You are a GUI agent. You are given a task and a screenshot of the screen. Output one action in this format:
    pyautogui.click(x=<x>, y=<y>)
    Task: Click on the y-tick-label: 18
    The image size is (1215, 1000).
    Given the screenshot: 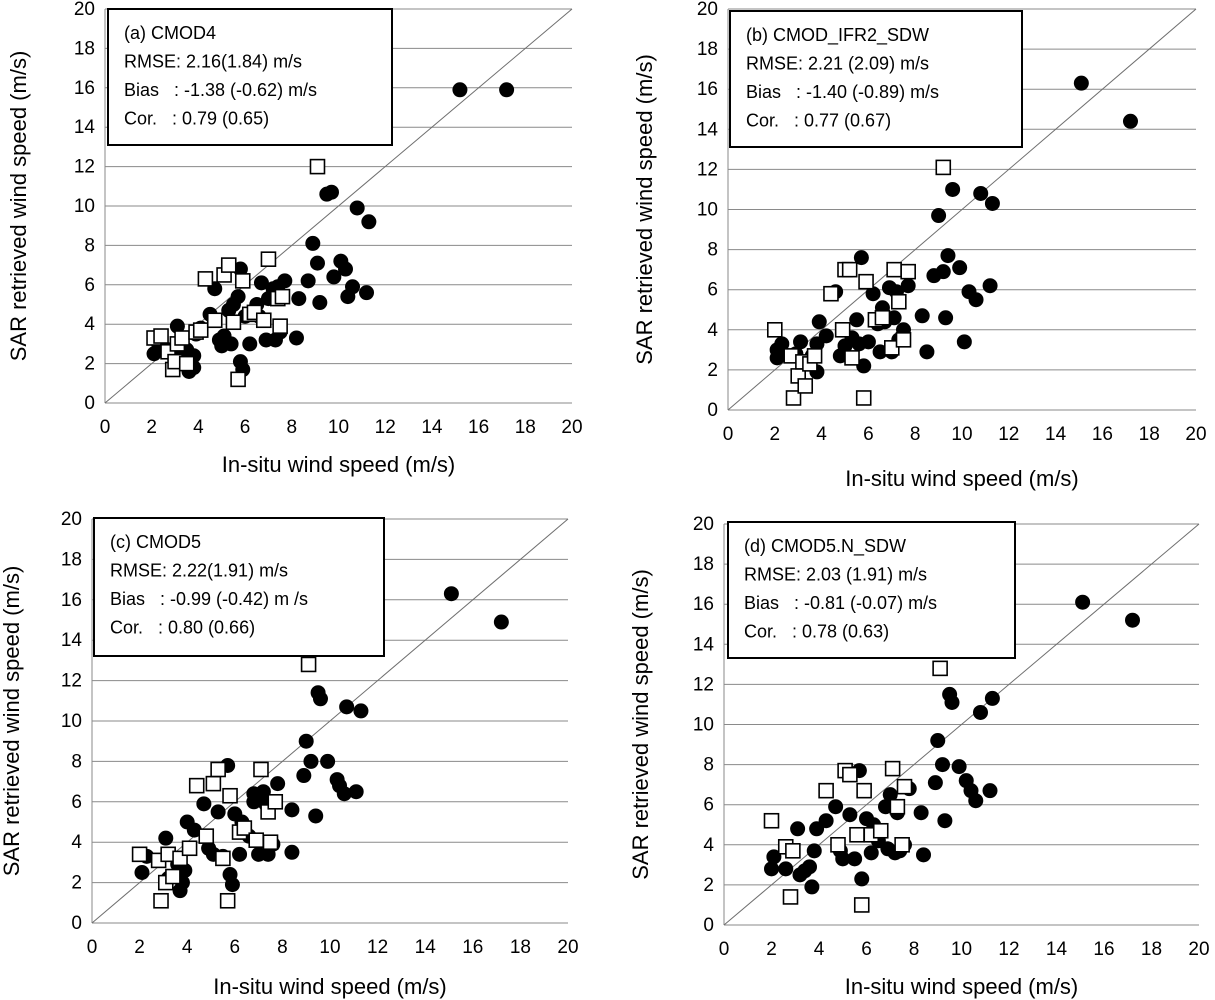 What is the action you would take?
    pyautogui.click(x=84, y=48)
    